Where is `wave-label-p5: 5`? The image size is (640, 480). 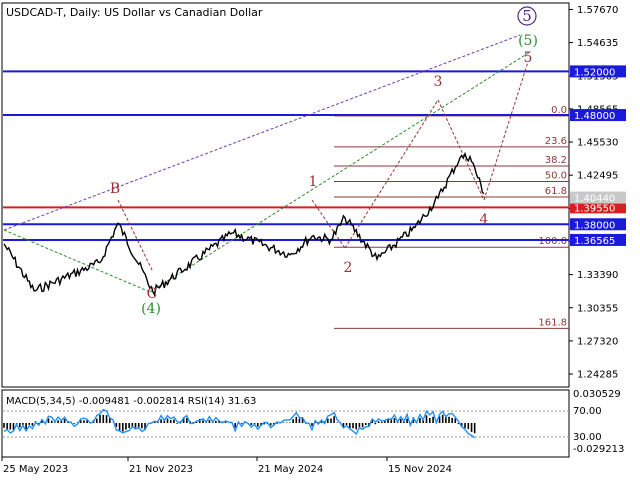
wave-label-p5: 5 is located at coordinates (527, 16).